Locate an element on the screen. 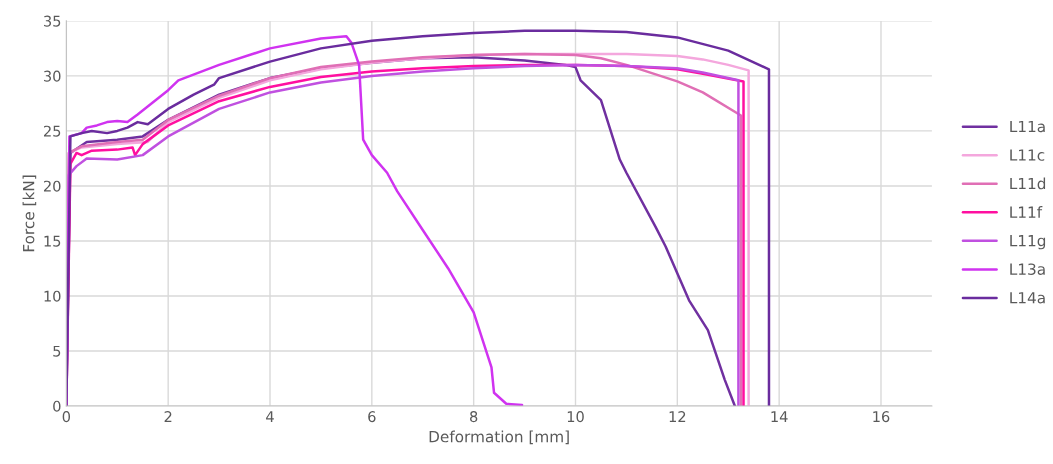 Image resolution: width=1053 pixels, height=464 pixels. legend-label: L11a is located at coordinates (1027, 126).